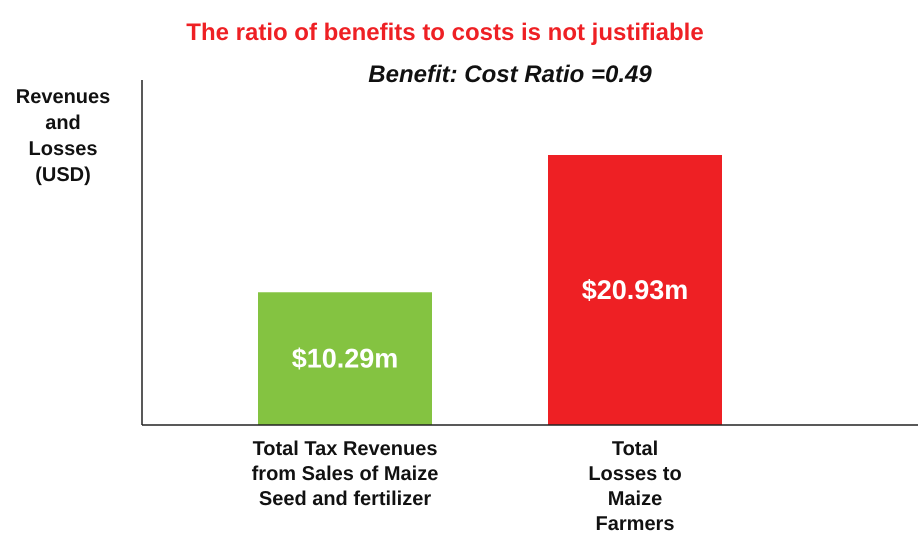 The width and height of the screenshot is (920, 543). Describe the element at coordinates (345, 474) in the screenshot. I see `x-tick-label: Total Tax Revenues from Sales of Maize Seed and fertilizer` at that location.